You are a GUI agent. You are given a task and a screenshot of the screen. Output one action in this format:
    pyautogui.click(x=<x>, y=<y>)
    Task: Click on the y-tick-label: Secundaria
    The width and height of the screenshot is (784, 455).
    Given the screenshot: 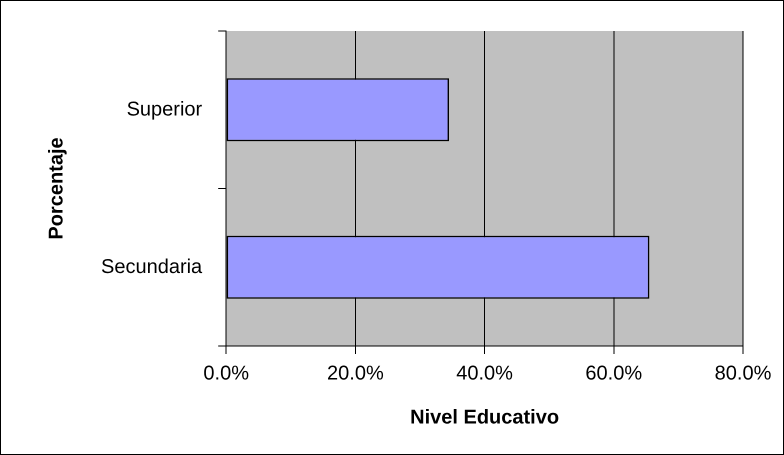 What is the action you would take?
    pyautogui.click(x=152, y=267)
    